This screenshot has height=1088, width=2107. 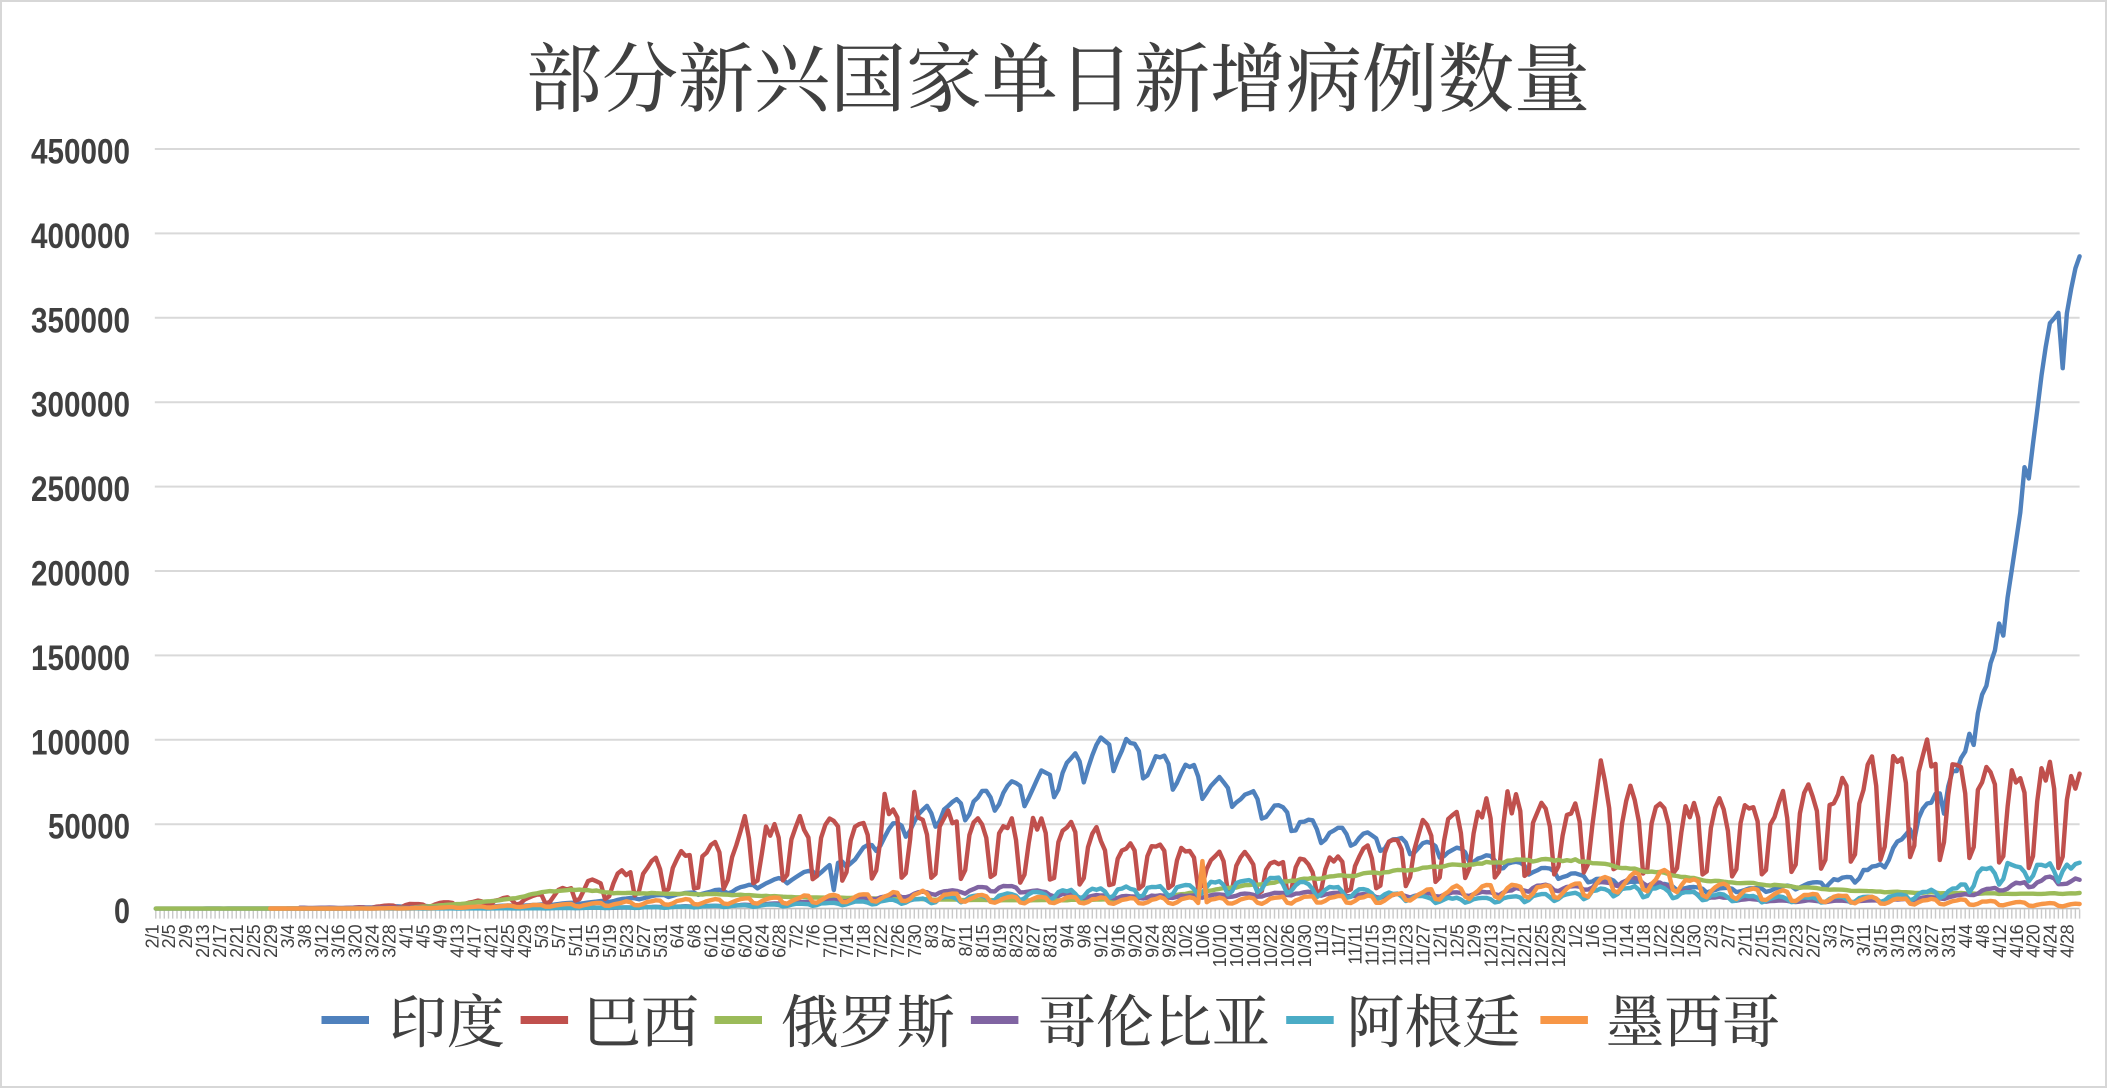 I want to click on svg-text: 5/23, so click(x=627, y=941).